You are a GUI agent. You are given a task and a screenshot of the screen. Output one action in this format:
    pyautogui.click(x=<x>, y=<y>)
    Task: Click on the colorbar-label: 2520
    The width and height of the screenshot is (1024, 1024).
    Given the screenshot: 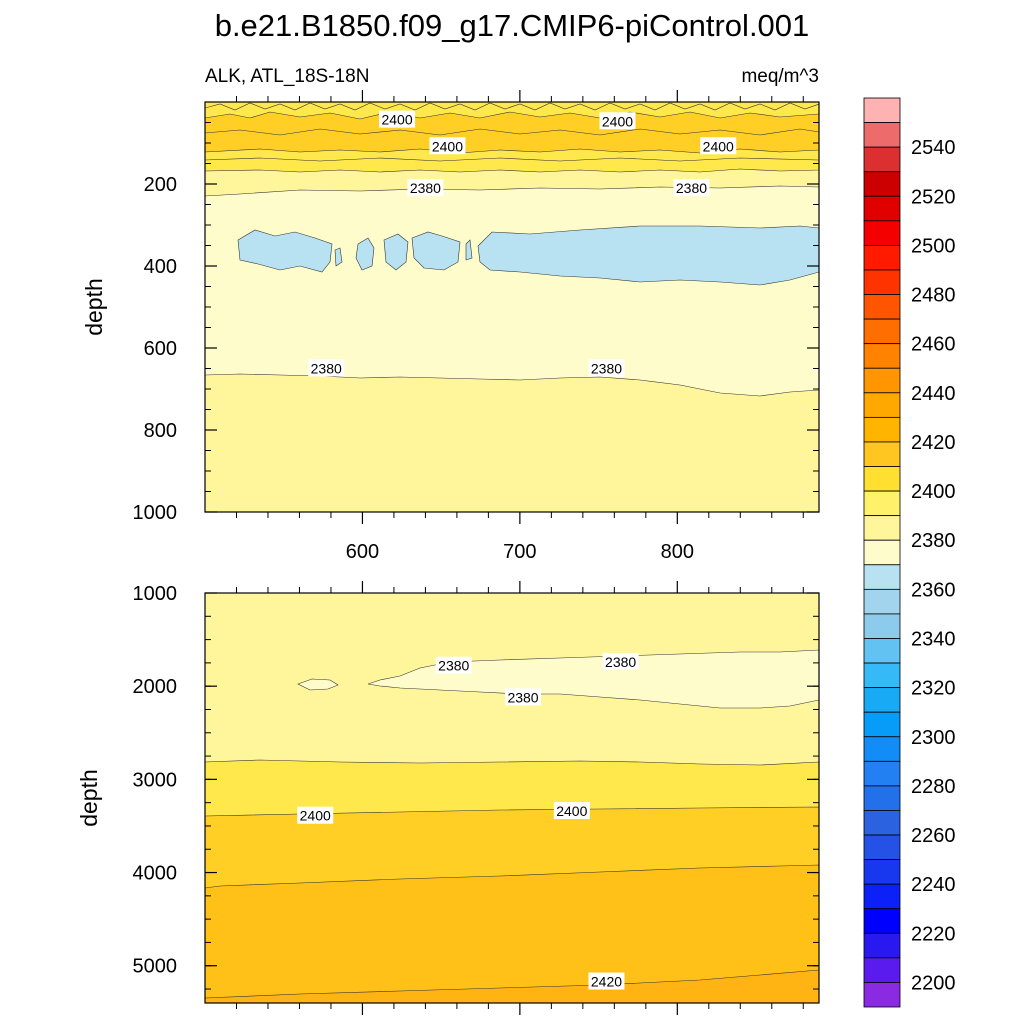 What is the action you would take?
    pyautogui.click(x=933, y=197)
    